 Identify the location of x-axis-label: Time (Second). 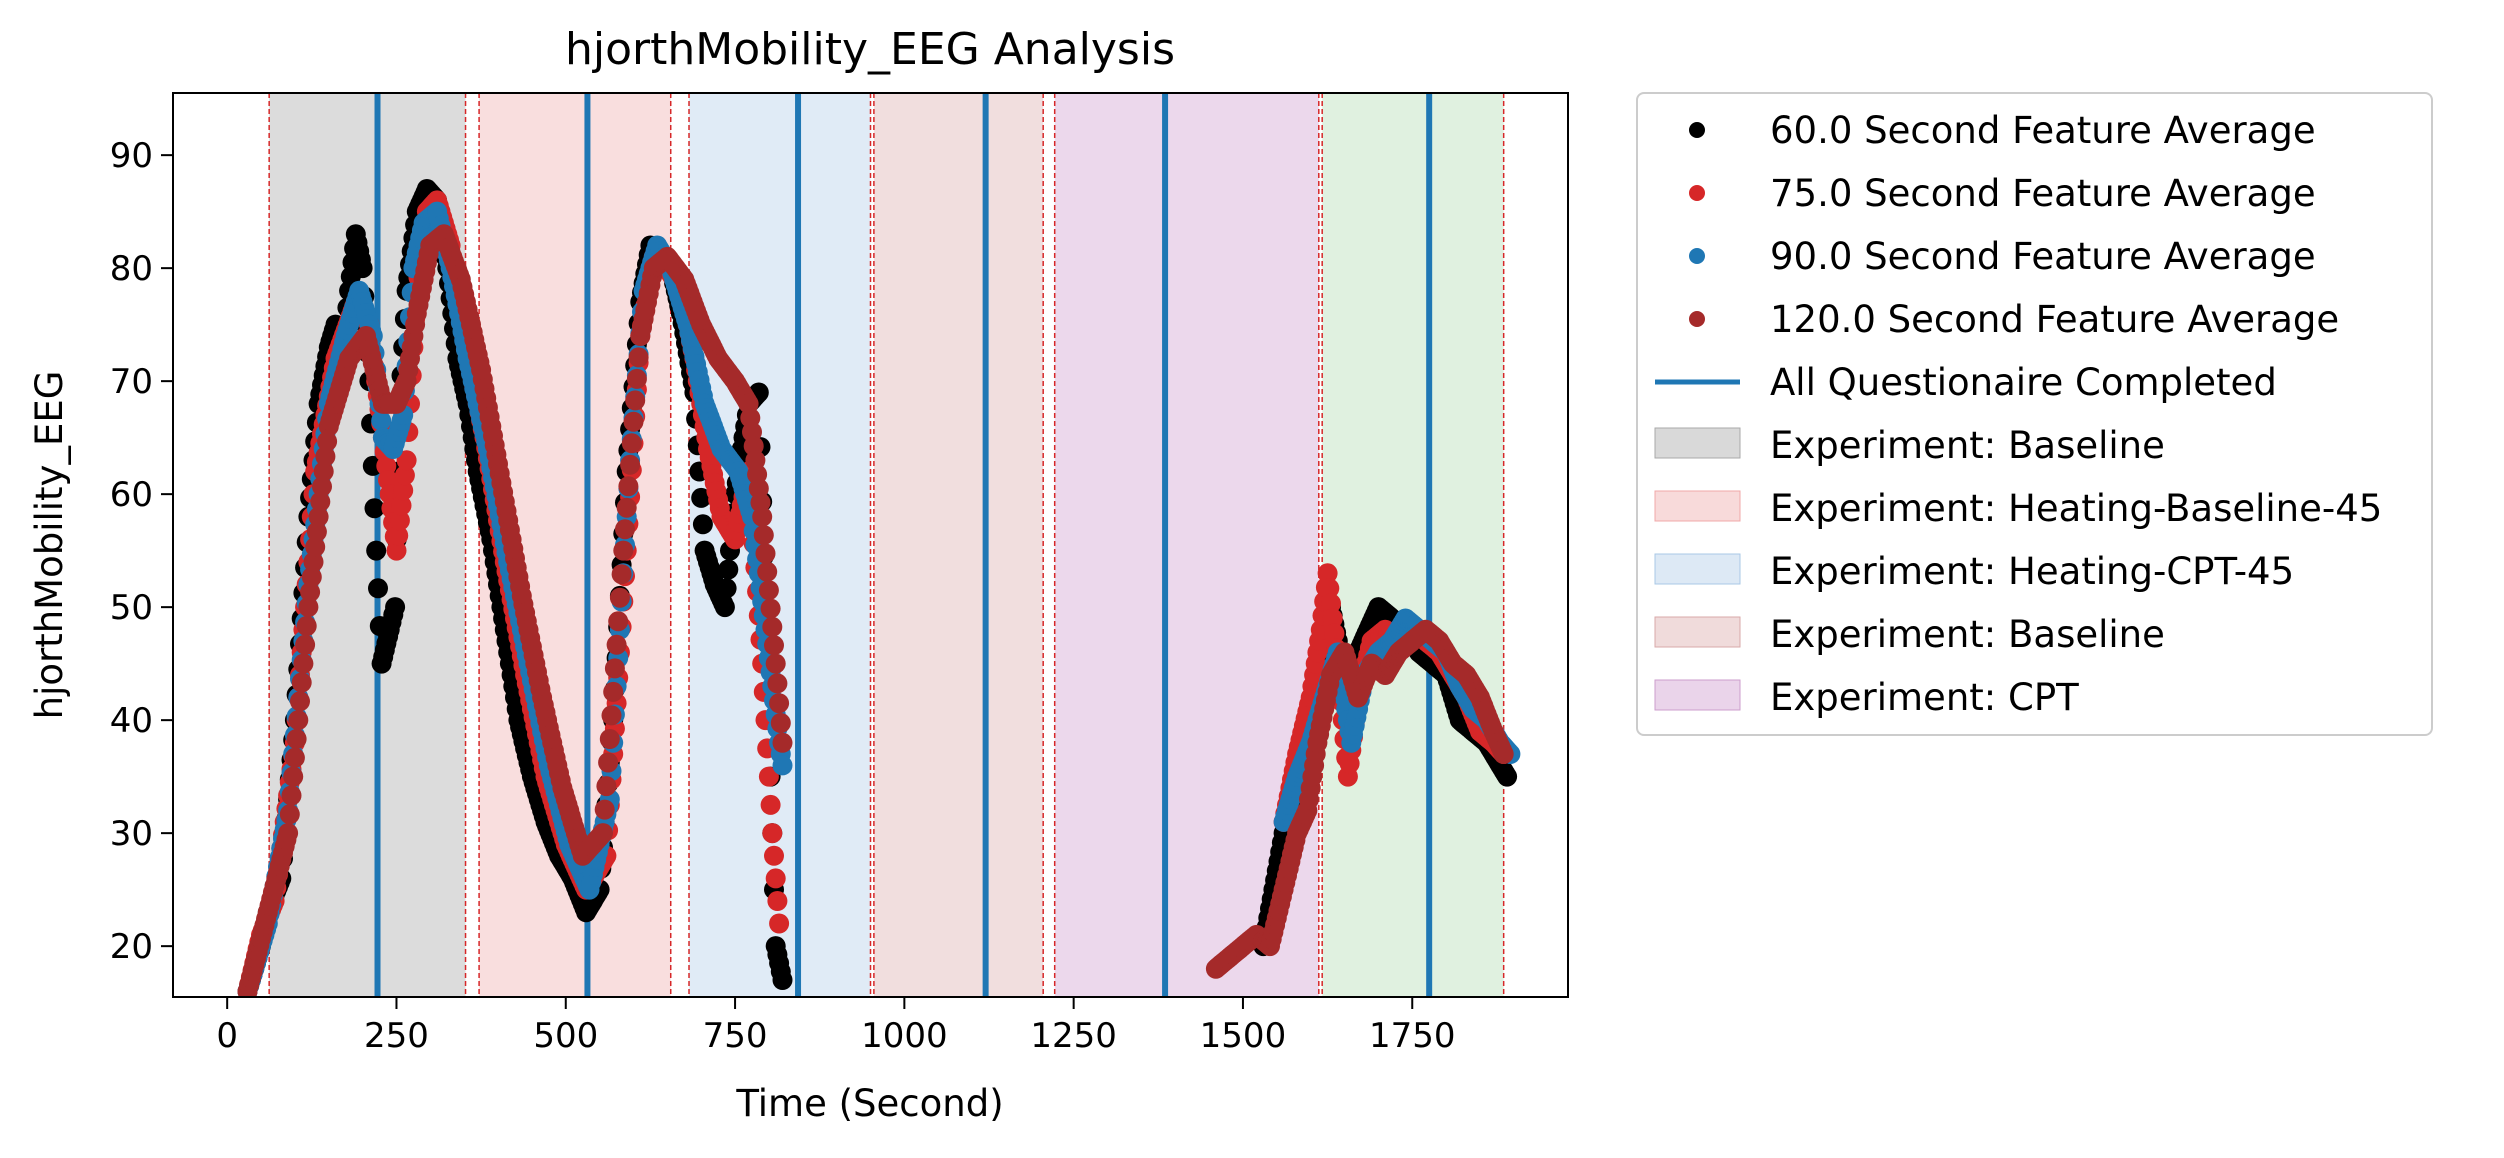
(869, 1103).